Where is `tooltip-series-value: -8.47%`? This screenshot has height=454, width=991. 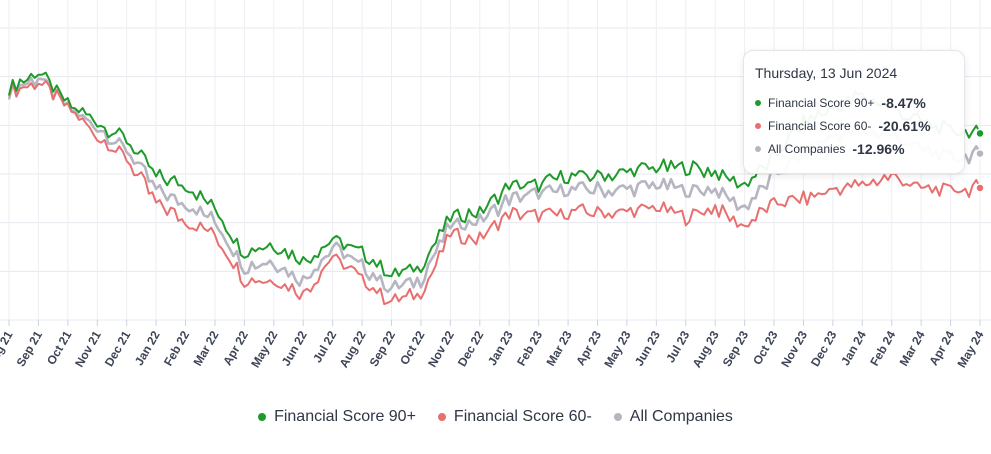 tooltip-series-value: -8.47% is located at coordinates (903, 102).